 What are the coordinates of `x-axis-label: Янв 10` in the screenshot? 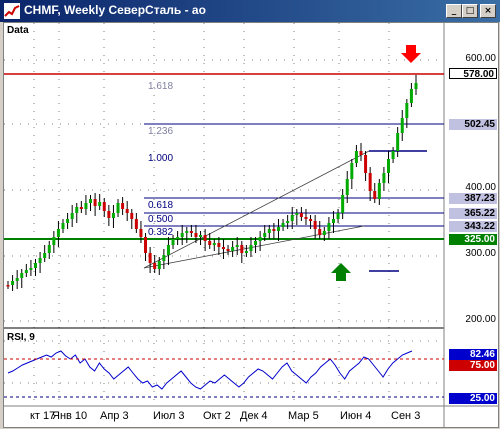 It's located at (70, 416).